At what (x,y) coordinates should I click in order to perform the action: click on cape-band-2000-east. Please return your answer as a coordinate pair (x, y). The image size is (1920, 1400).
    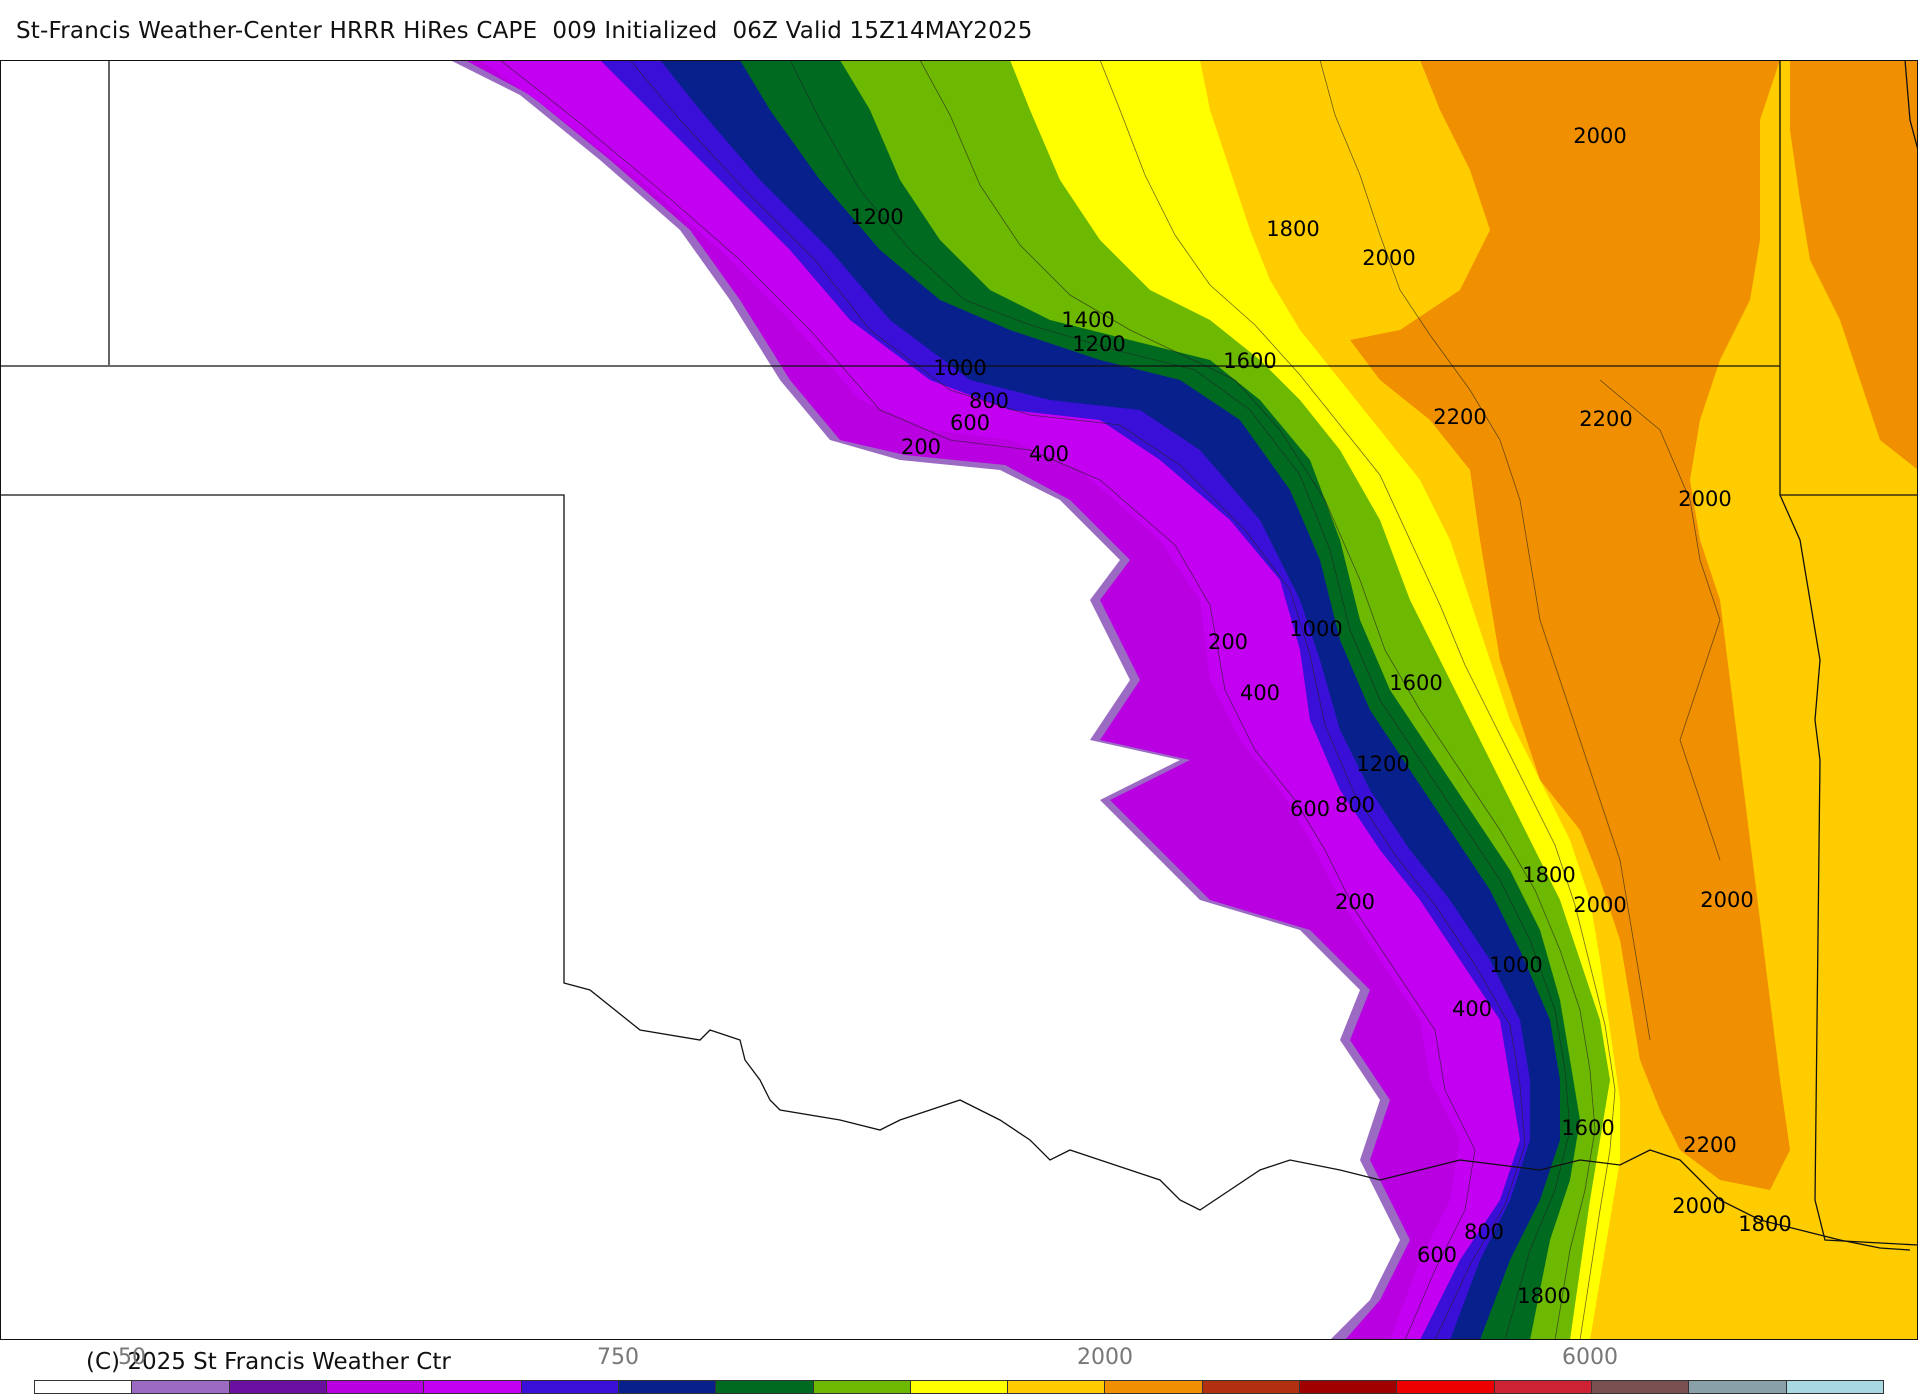
    Looking at the image, I should click on (1854, 265).